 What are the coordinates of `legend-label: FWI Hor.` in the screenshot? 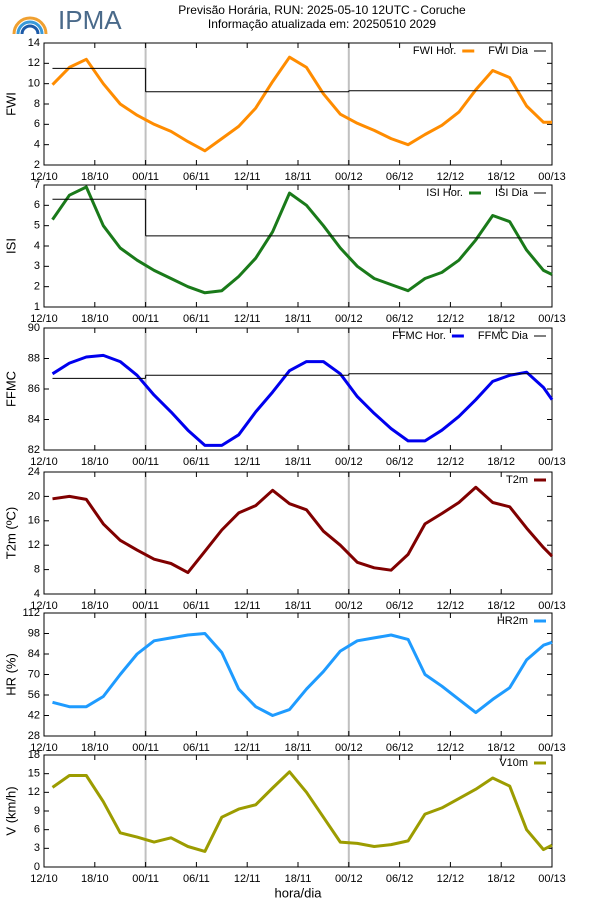 It's located at (434, 51).